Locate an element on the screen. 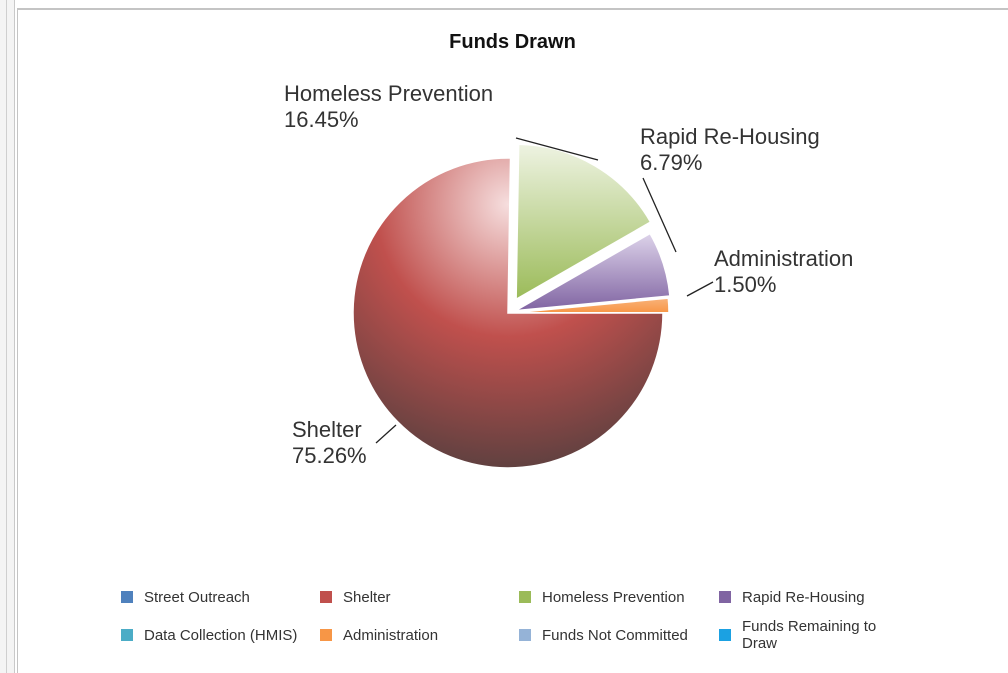  label-shelter-value: 75.26% is located at coordinates (329, 455).